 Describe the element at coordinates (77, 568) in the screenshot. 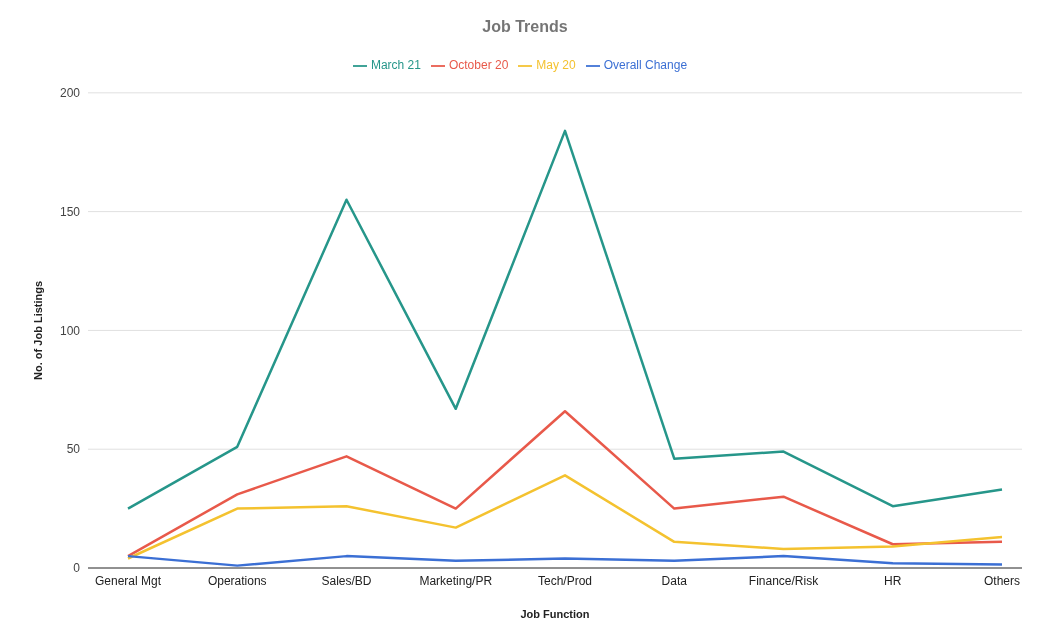

I see `y-tick-label: 0` at that location.